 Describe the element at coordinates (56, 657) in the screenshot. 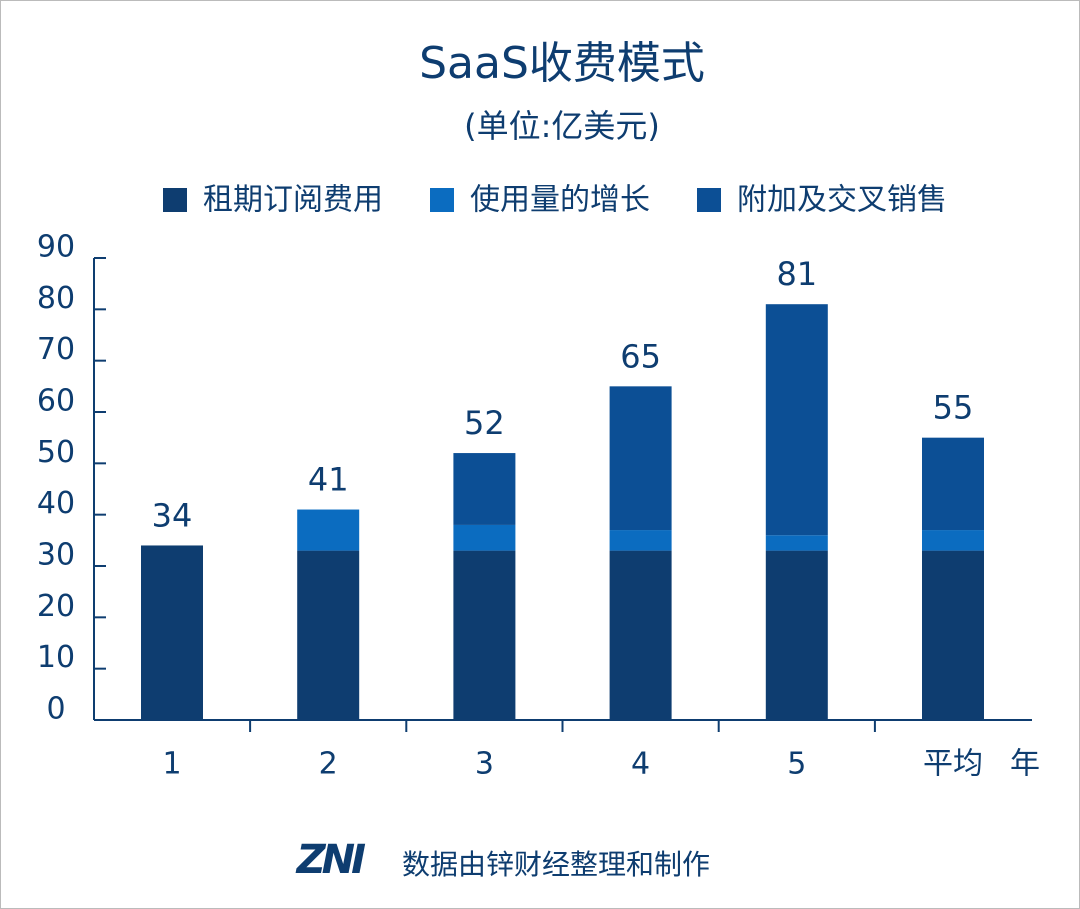

I see `y-tick-label: 10` at that location.